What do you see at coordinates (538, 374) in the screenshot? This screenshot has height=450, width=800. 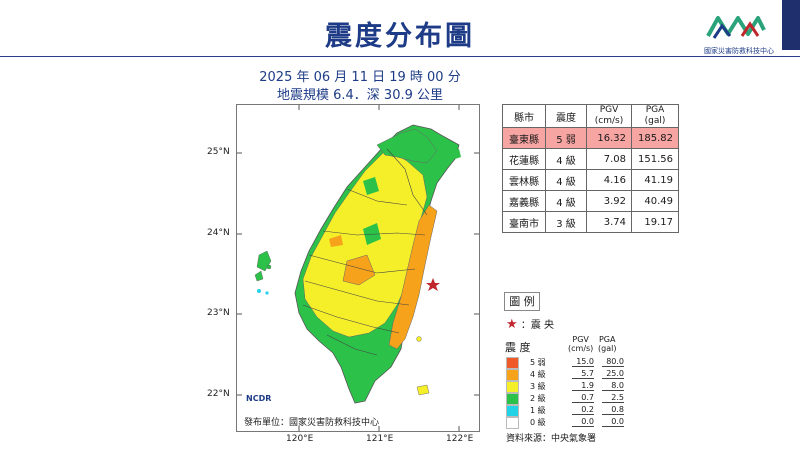 I see `legend-level: 4 級` at bounding box center [538, 374].